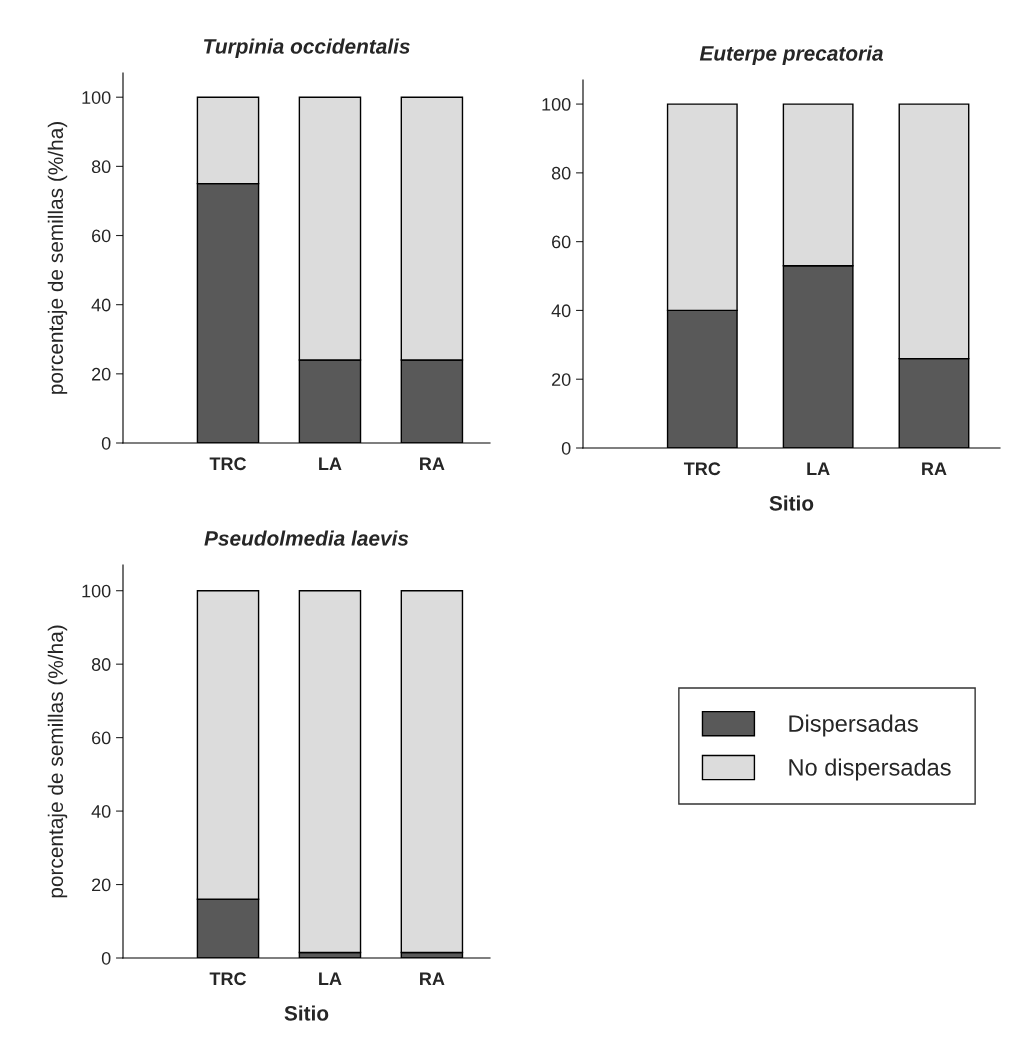 Image resolution: width=1025 pixels, height=1048 pixels. I want to click on chart-title: Euterpe precatoria, so click(791, 55).